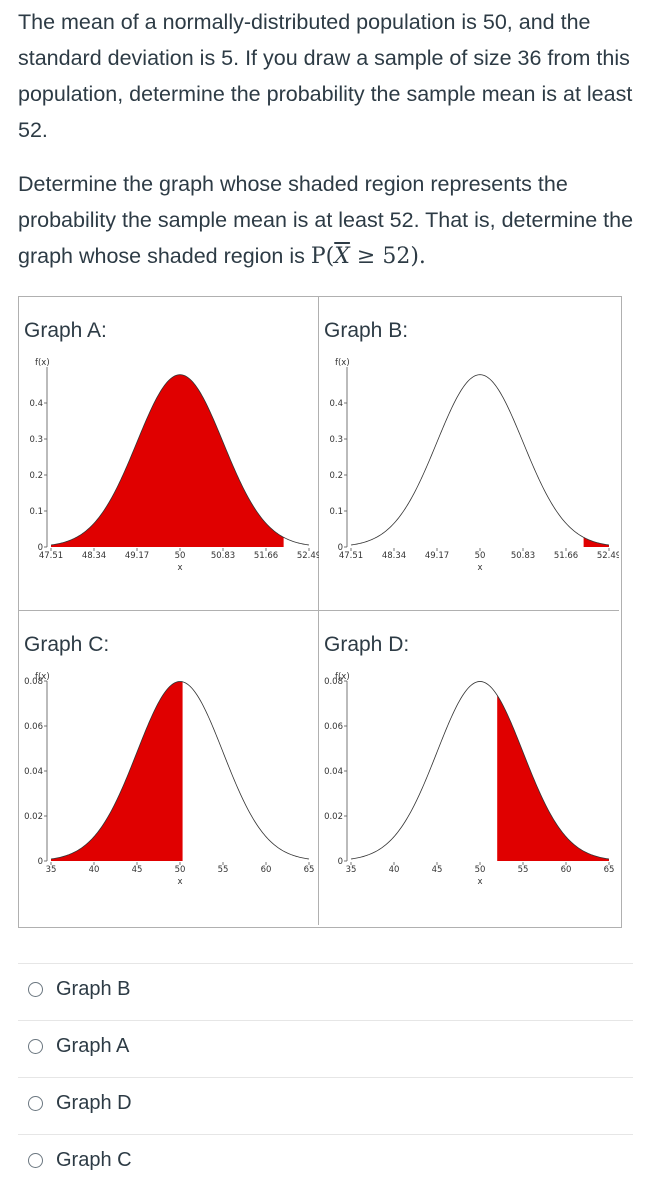 This screenshot has height=1197, width=651. Describe the element at coordinates (94, 1103) in the screenshot. I see `choice-label: Graph D` at that location.